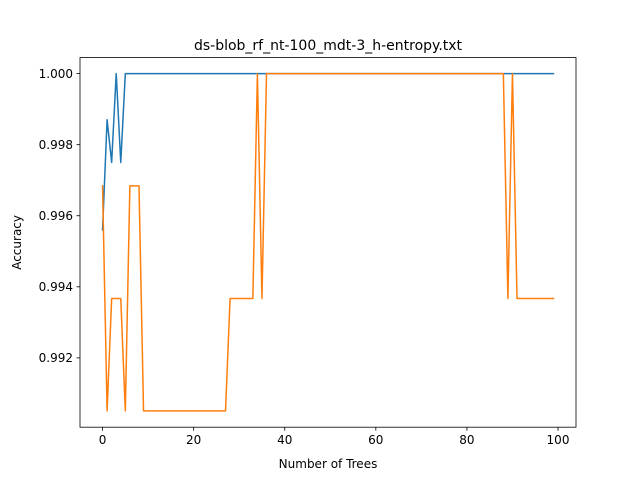 This screenshot has width=640, height=480. What do you see at coordinates (56, 287) in the screenshot?
I see `y-tick-label: 0.994` at bounding box center [56, 287].